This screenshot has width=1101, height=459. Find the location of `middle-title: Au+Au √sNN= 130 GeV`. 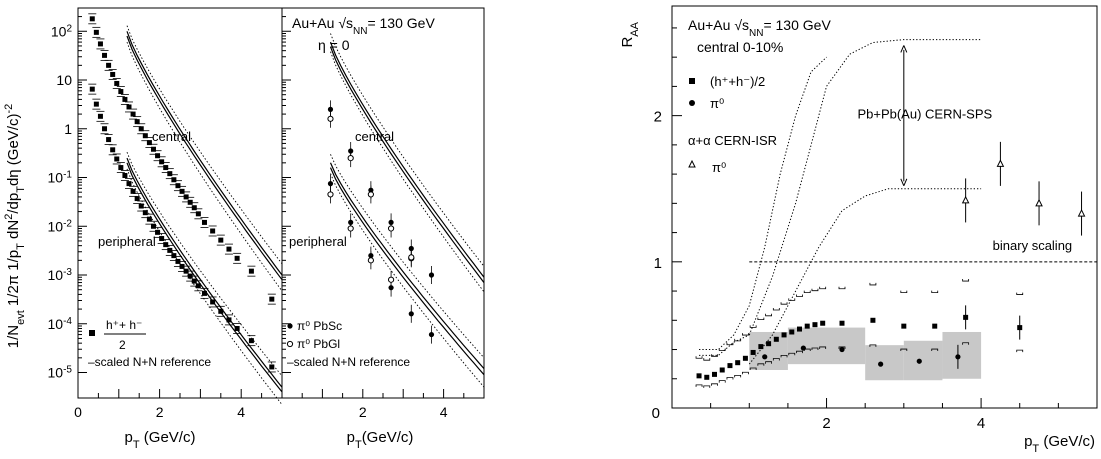

middle-title: Au+Au √sNN= 130 GeV is located at coordinates (363, 26).